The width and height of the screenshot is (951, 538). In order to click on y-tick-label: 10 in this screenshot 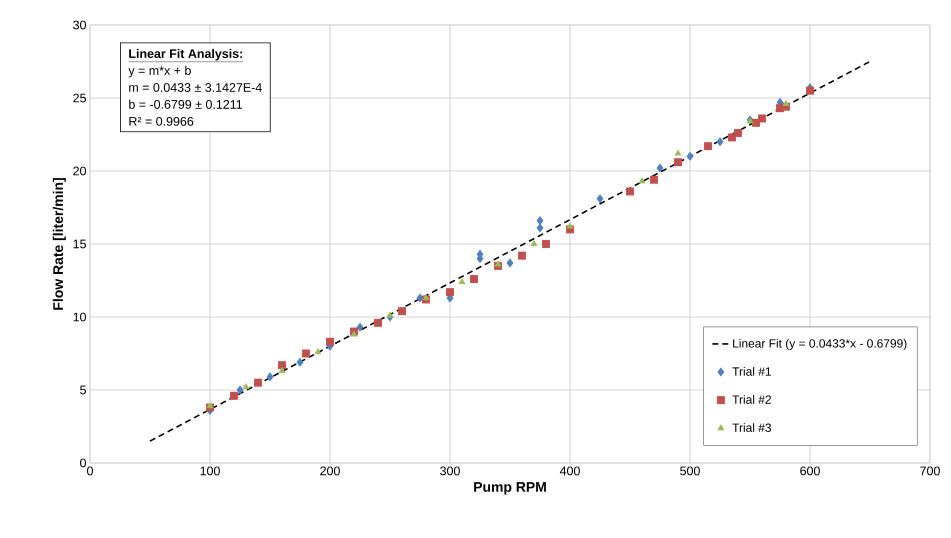, I will do `click(80, 317)`.